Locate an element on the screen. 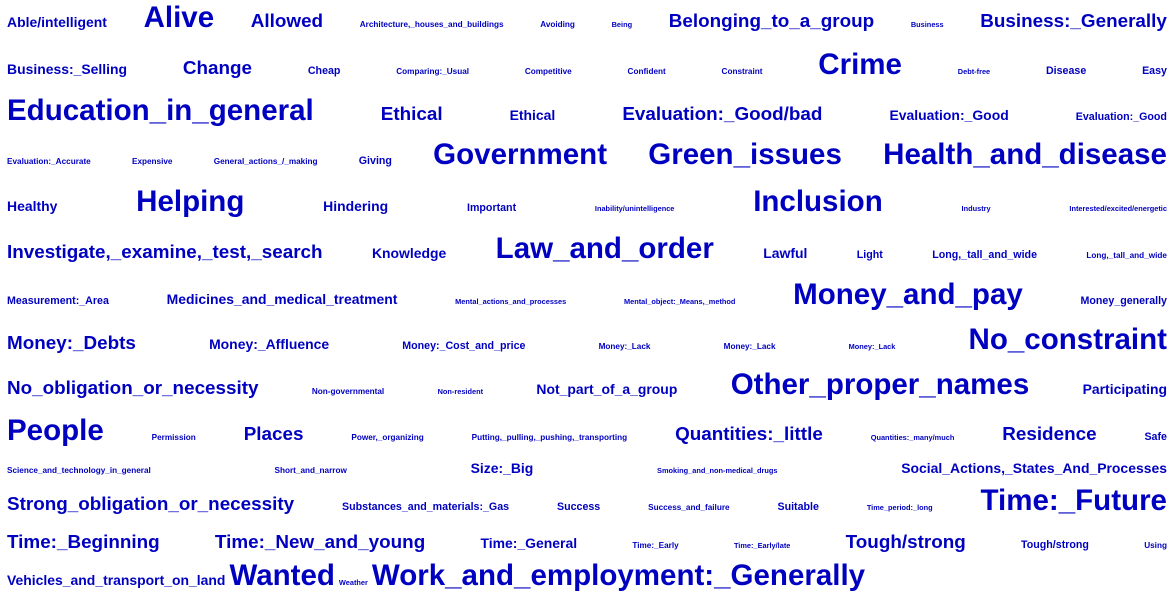 This screenshot has width=1174, height=604. tag-word: Alive is located at coordinates (179, 17).